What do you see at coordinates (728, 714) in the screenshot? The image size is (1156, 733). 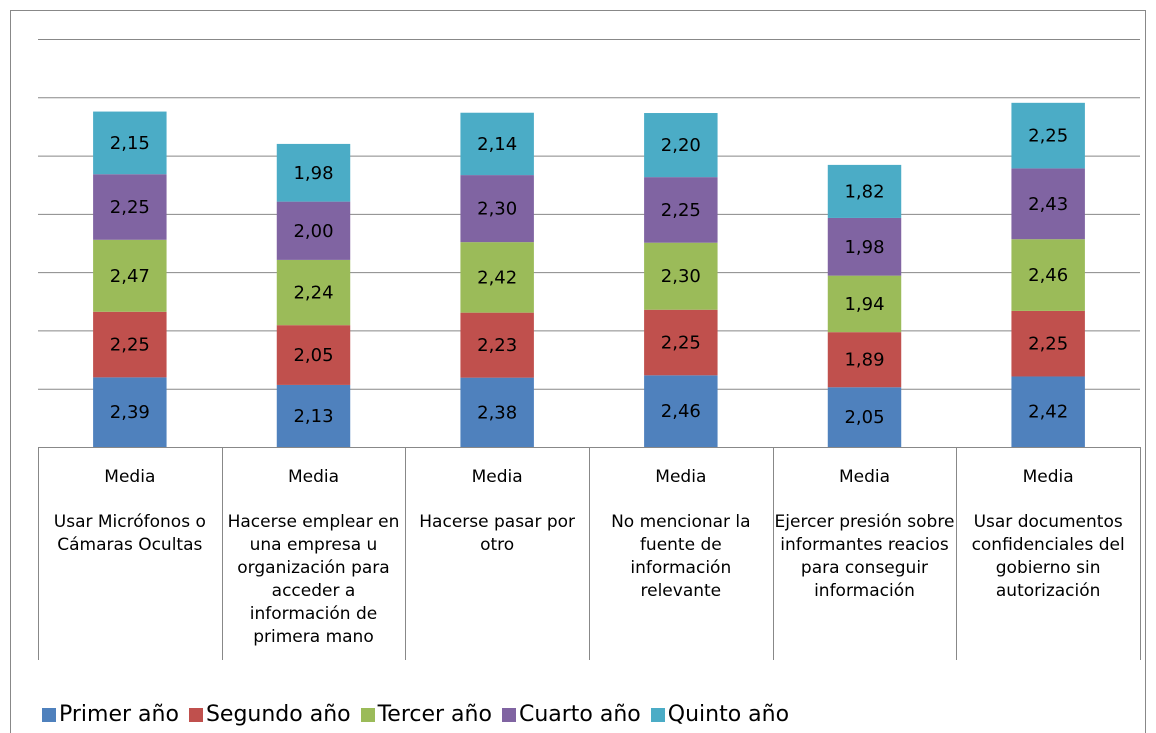 I see `legend-label: Quinto año` at bounding box center [728, 714].